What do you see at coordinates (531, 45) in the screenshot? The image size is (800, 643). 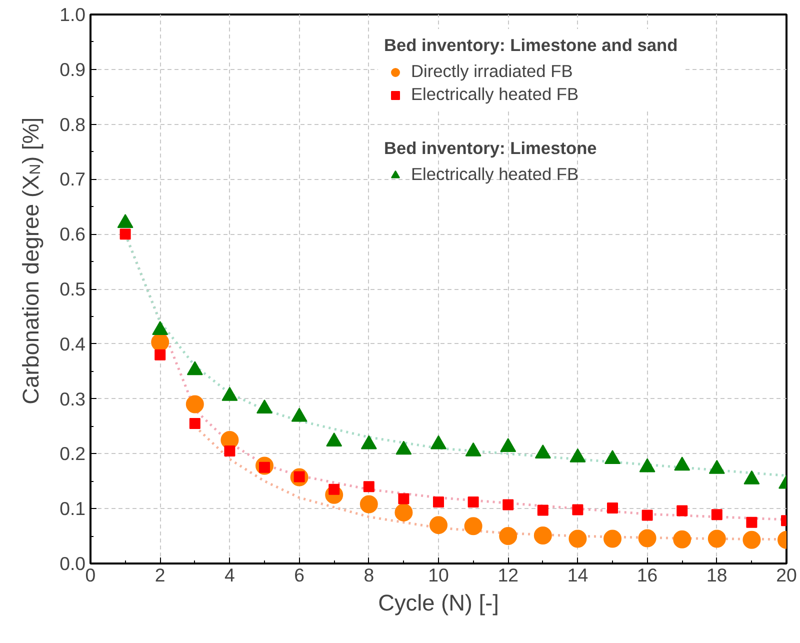 I see `legend-title: Bed inventory: Limestone and sand` at bounding box center [531, 45].